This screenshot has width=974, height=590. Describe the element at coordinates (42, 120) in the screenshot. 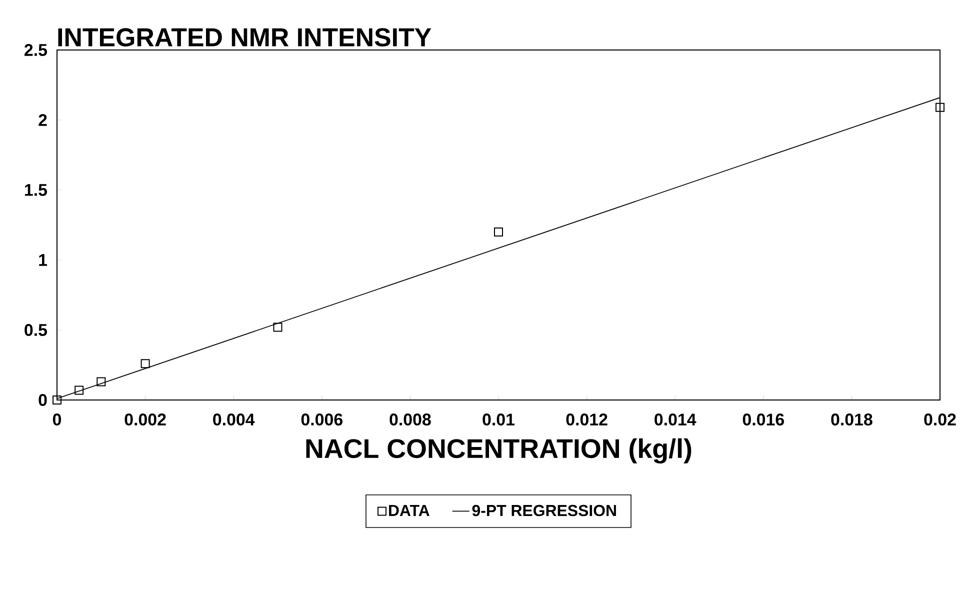

I see `y-tick-label: 2` at that location.